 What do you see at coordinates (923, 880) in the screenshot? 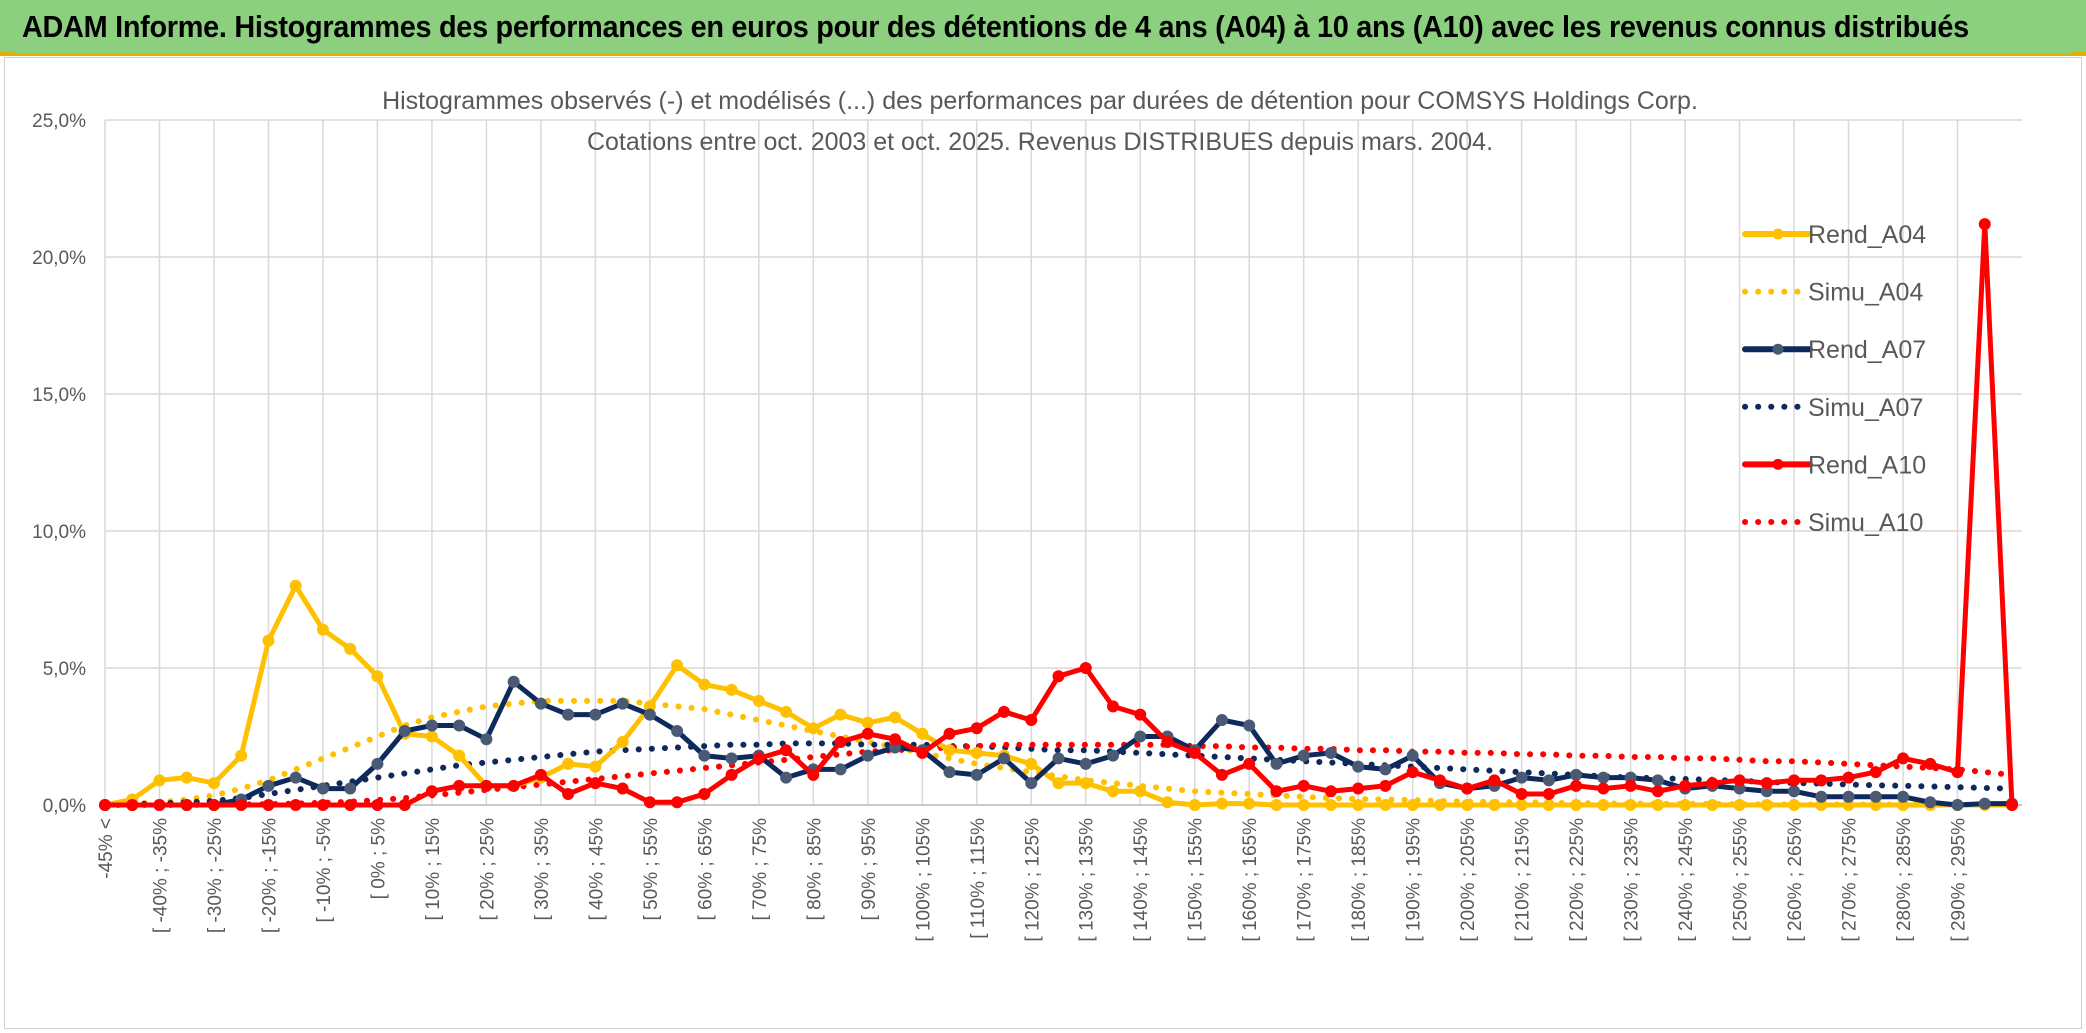
I see `x-tick-label: [ 100% ; 105%` at bounding box center [923, 880].